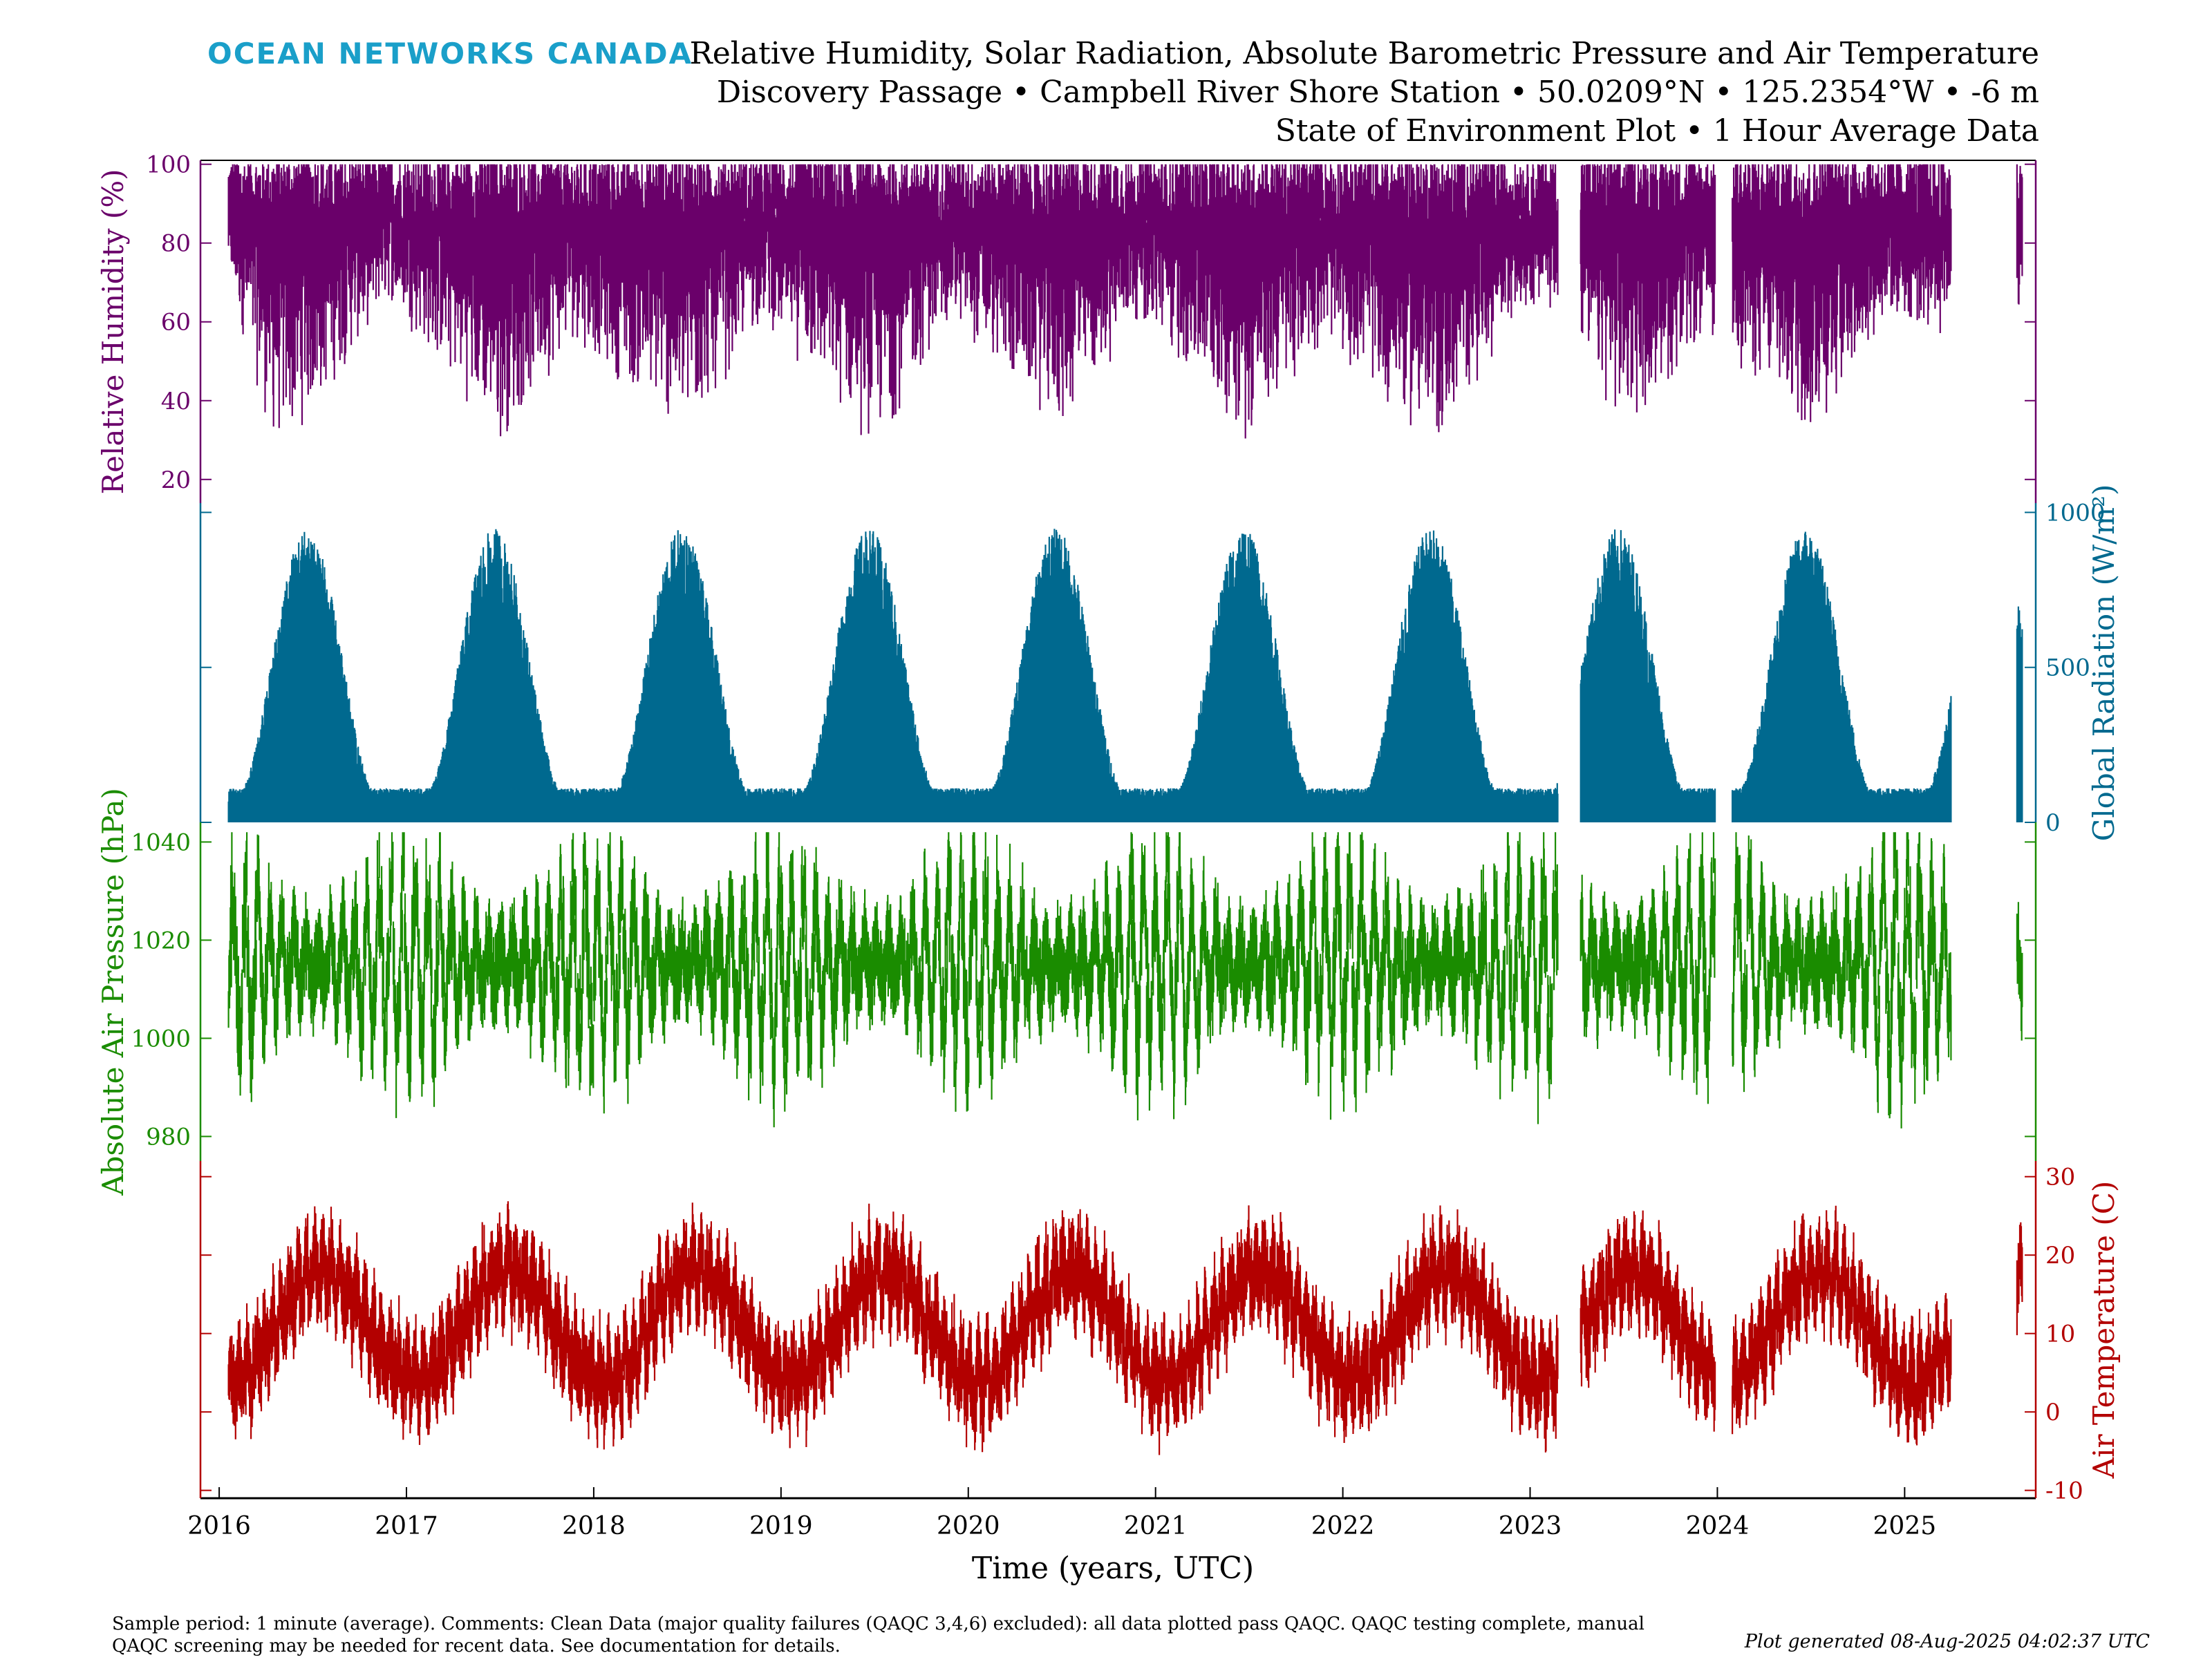 The width and height of the screenshot is (2212, 1662). Describe the element at coordinates (176, 323) in the screenshot. I see `humidity-tick-label: 60` at that location.